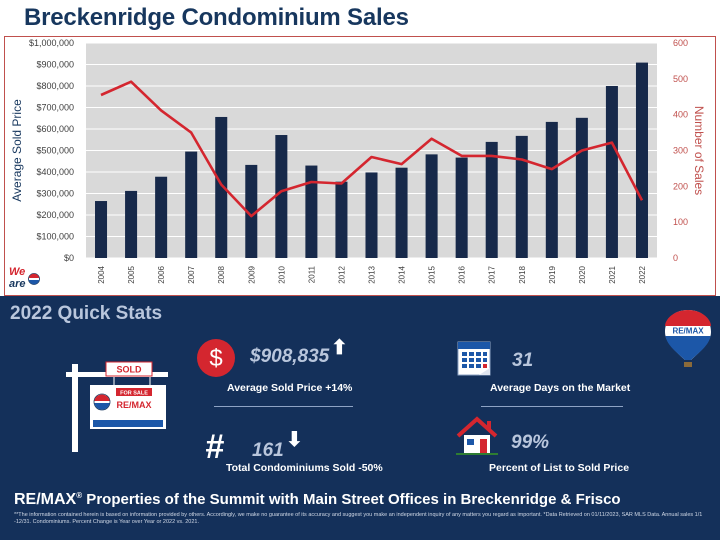 This screenshot has height=540, width=720. I want to click on remax-balloon-icon: RE/MAX, so click(688, 338).